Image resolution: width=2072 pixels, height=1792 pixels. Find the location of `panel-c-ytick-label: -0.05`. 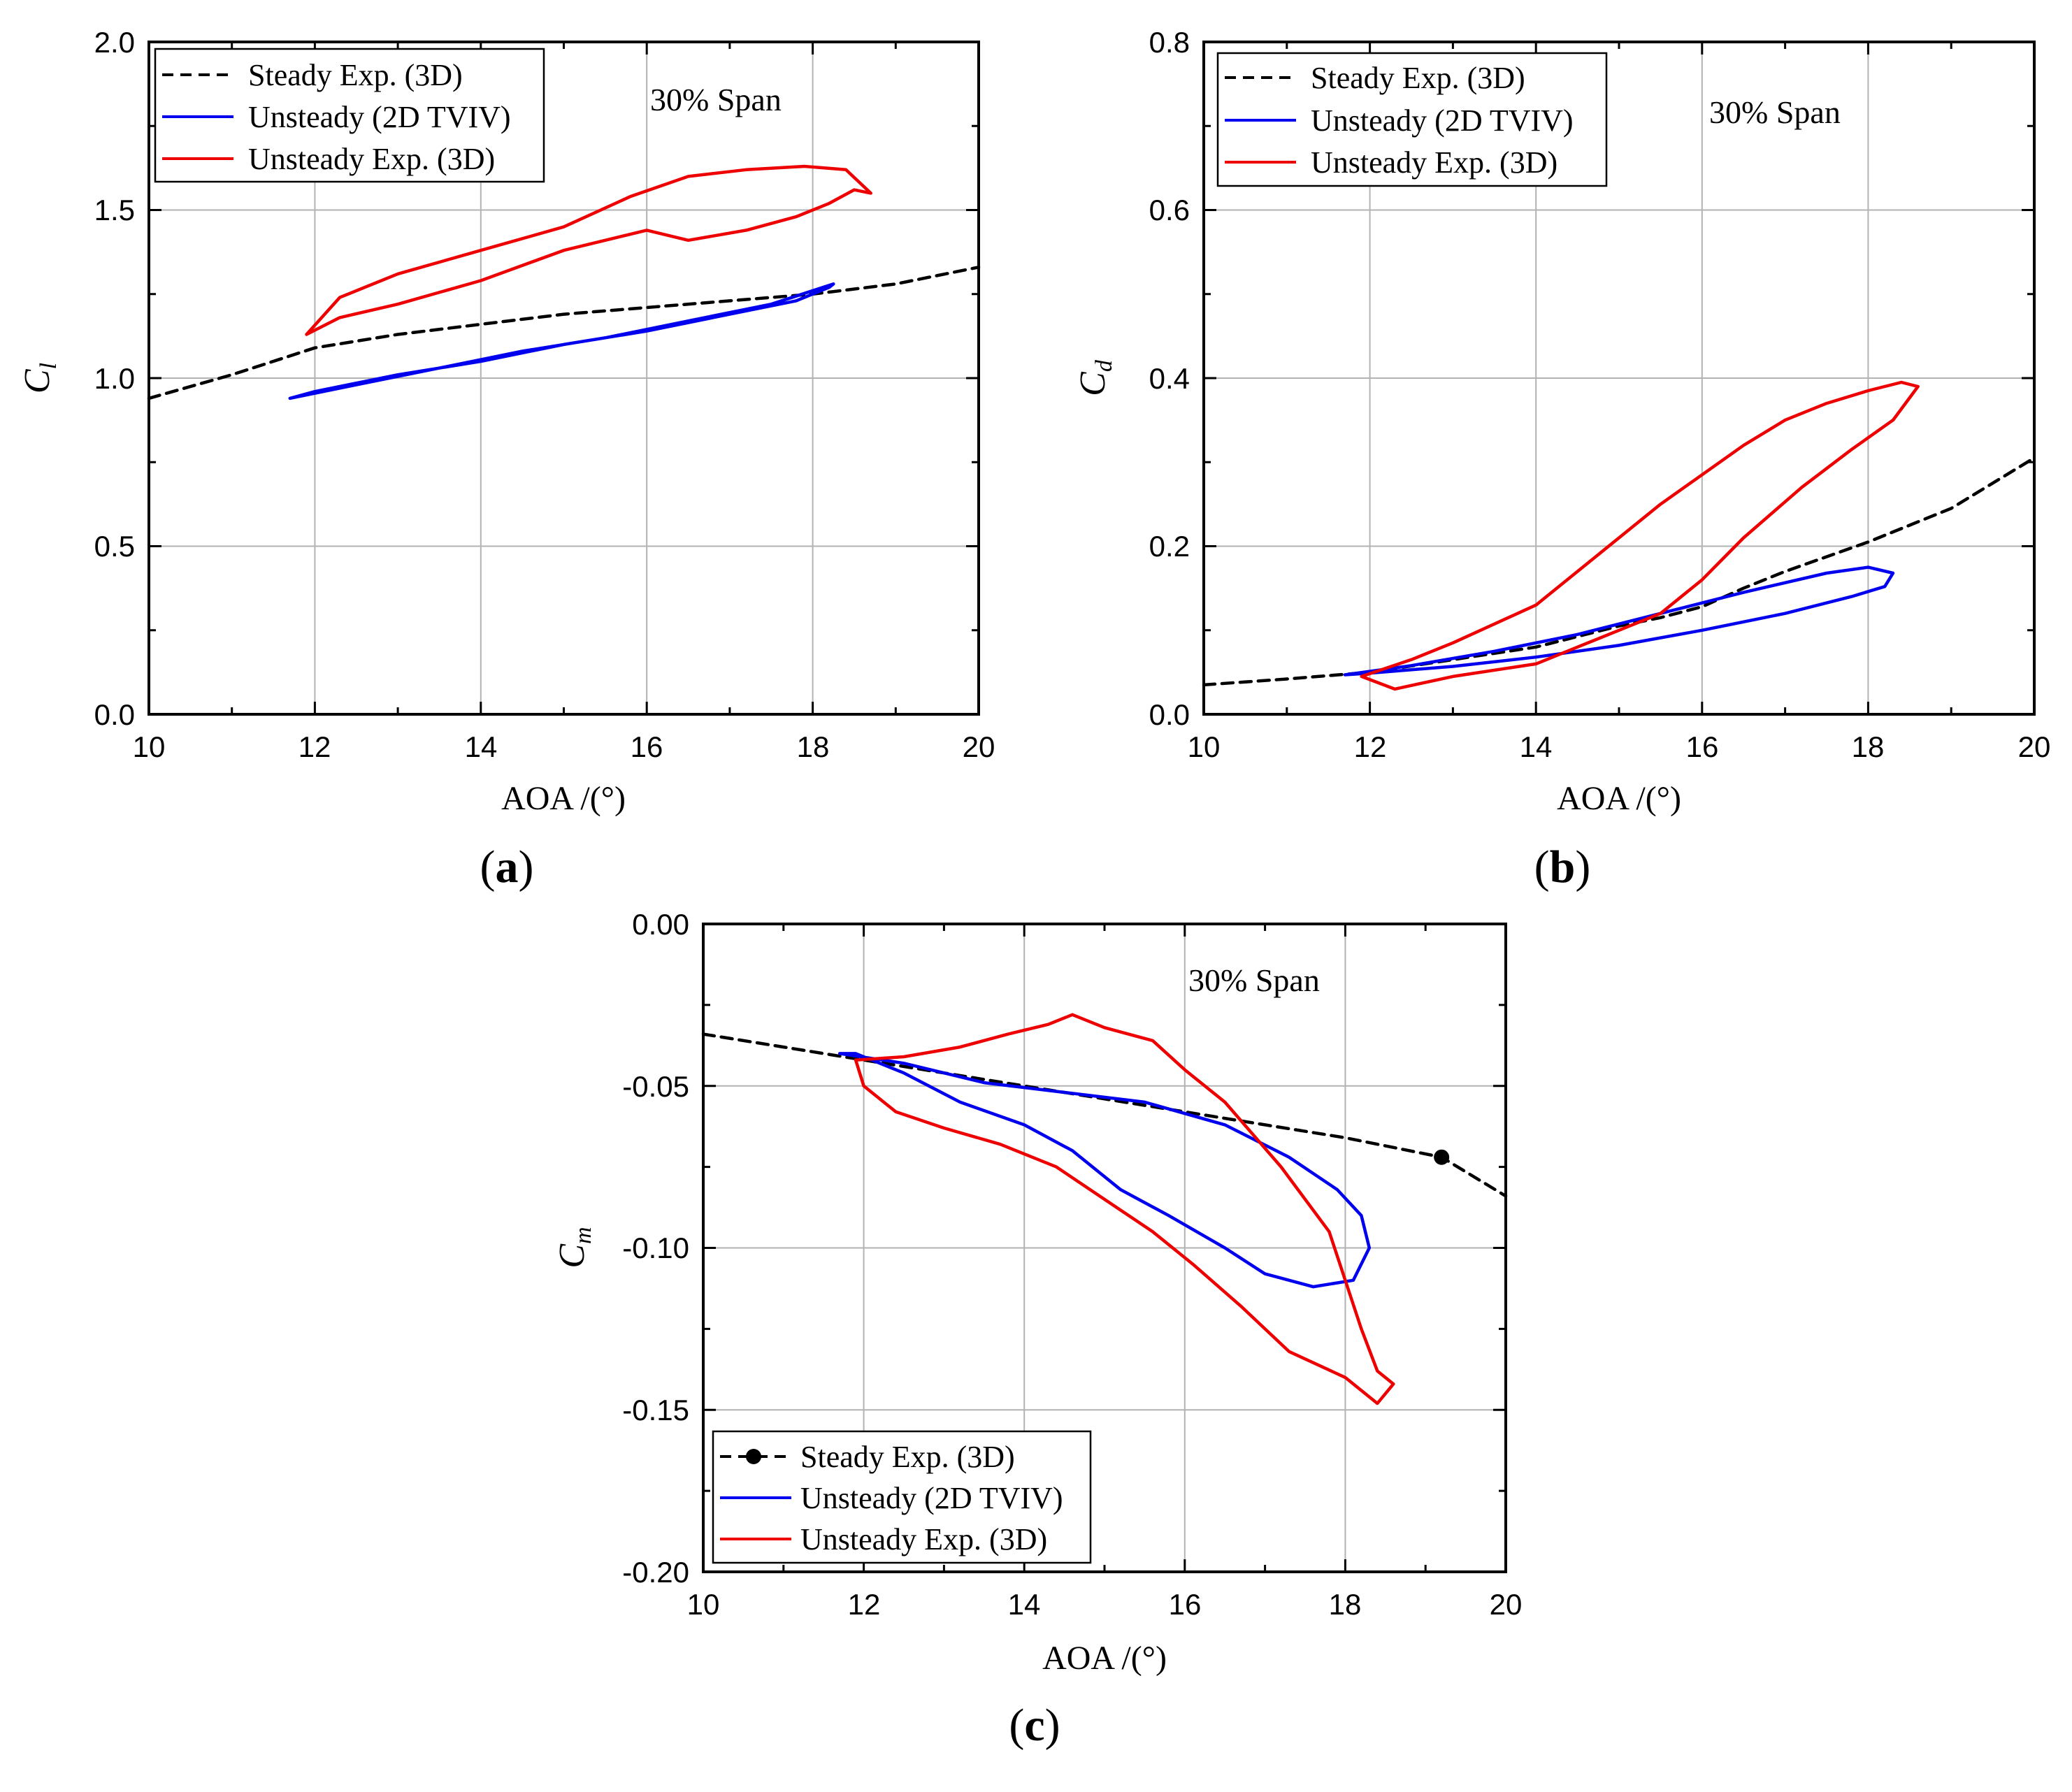

panel-c-ytick-label: -0.05 is located at coordinates (655, 1086).